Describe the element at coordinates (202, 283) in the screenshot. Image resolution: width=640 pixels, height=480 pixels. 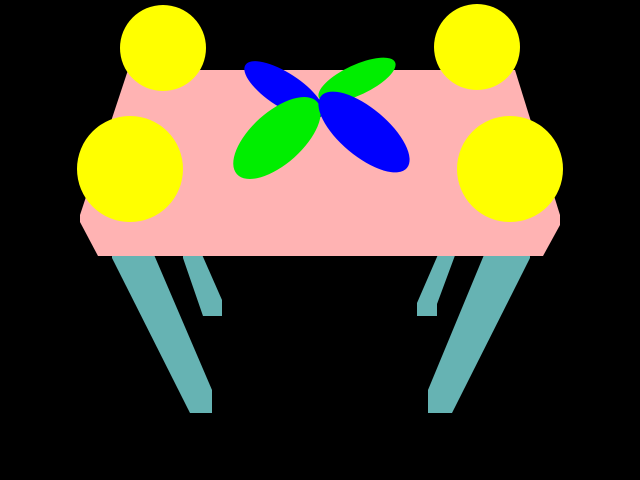
I see `table-leg-back-left` at that location.